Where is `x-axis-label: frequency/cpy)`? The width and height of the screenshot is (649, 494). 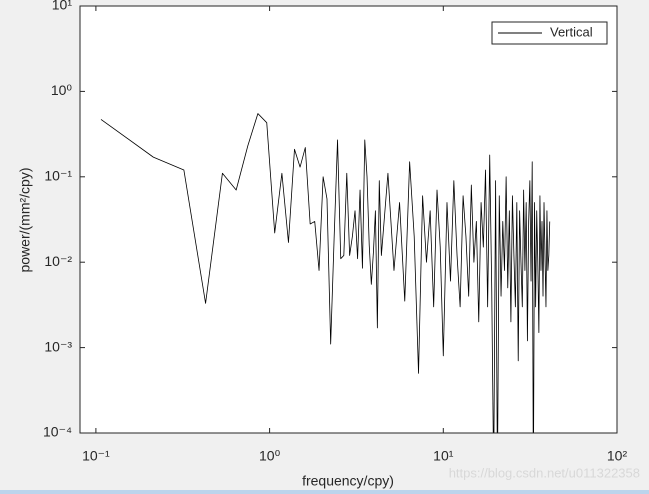 x-axis-label: frequency/cpy) is located at coordinates (348, 481).